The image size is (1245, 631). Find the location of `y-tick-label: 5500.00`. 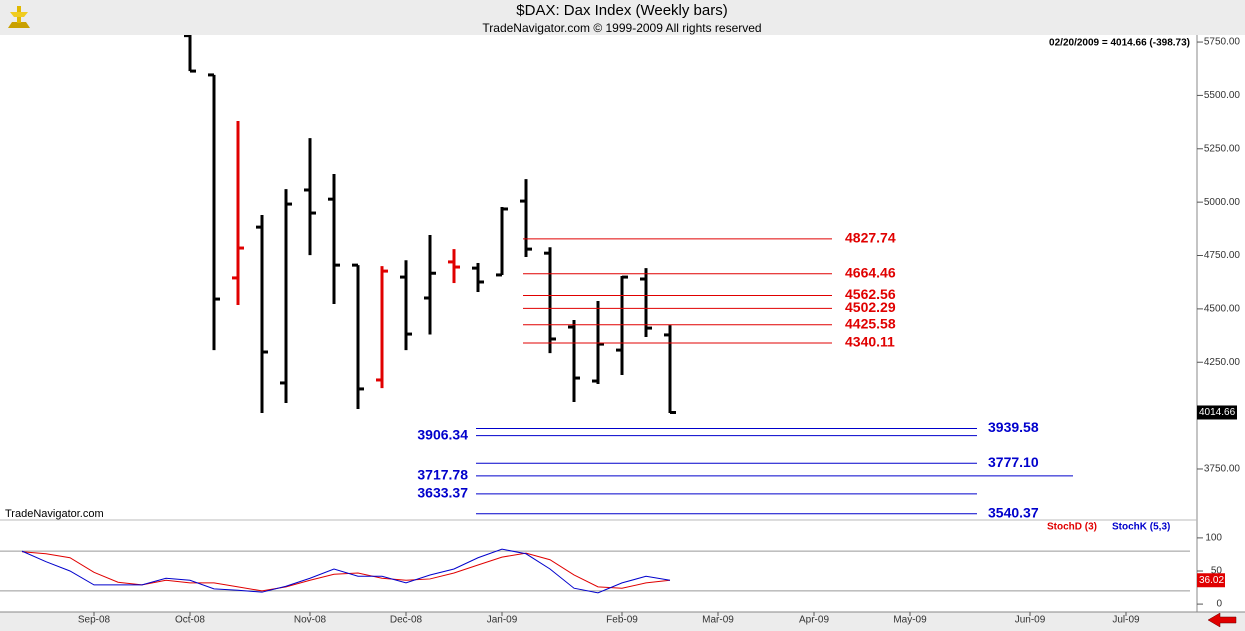

y-tick-label: 5500.00 is located at coordinates (1222, 95).